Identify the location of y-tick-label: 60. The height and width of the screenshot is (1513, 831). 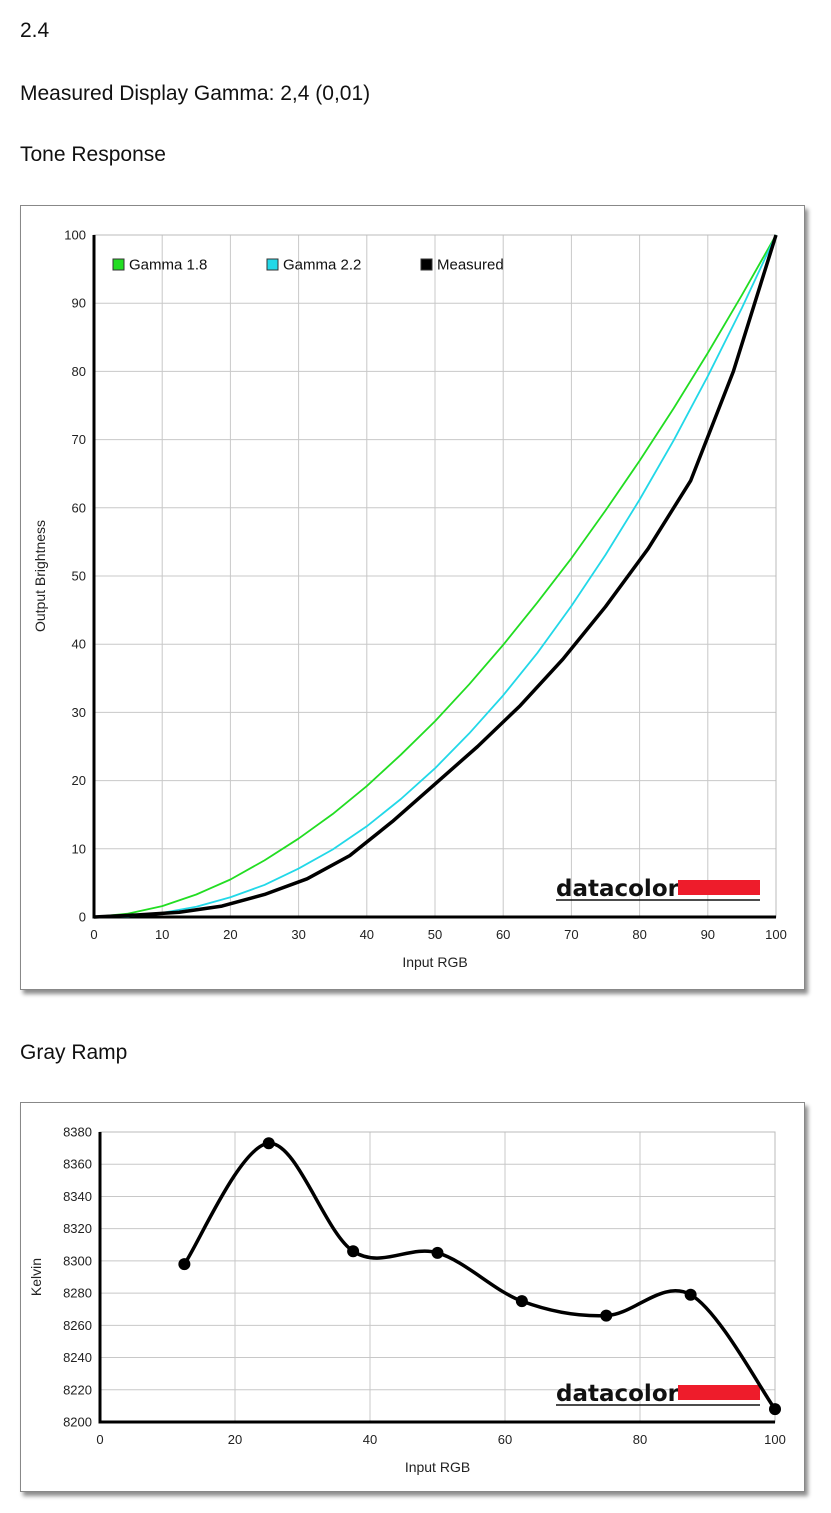
(79, 507).